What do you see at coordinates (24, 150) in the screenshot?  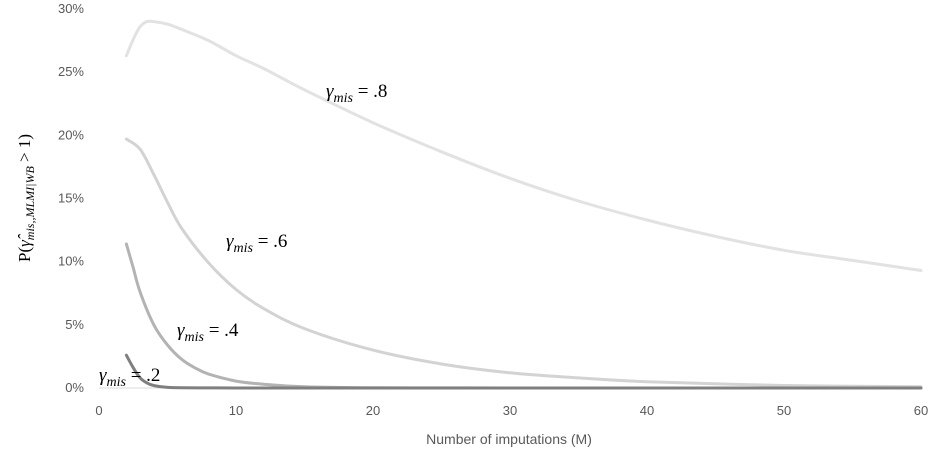 I see `y-axis-title-suffix: > 1)` at bounding box center [24, 150].